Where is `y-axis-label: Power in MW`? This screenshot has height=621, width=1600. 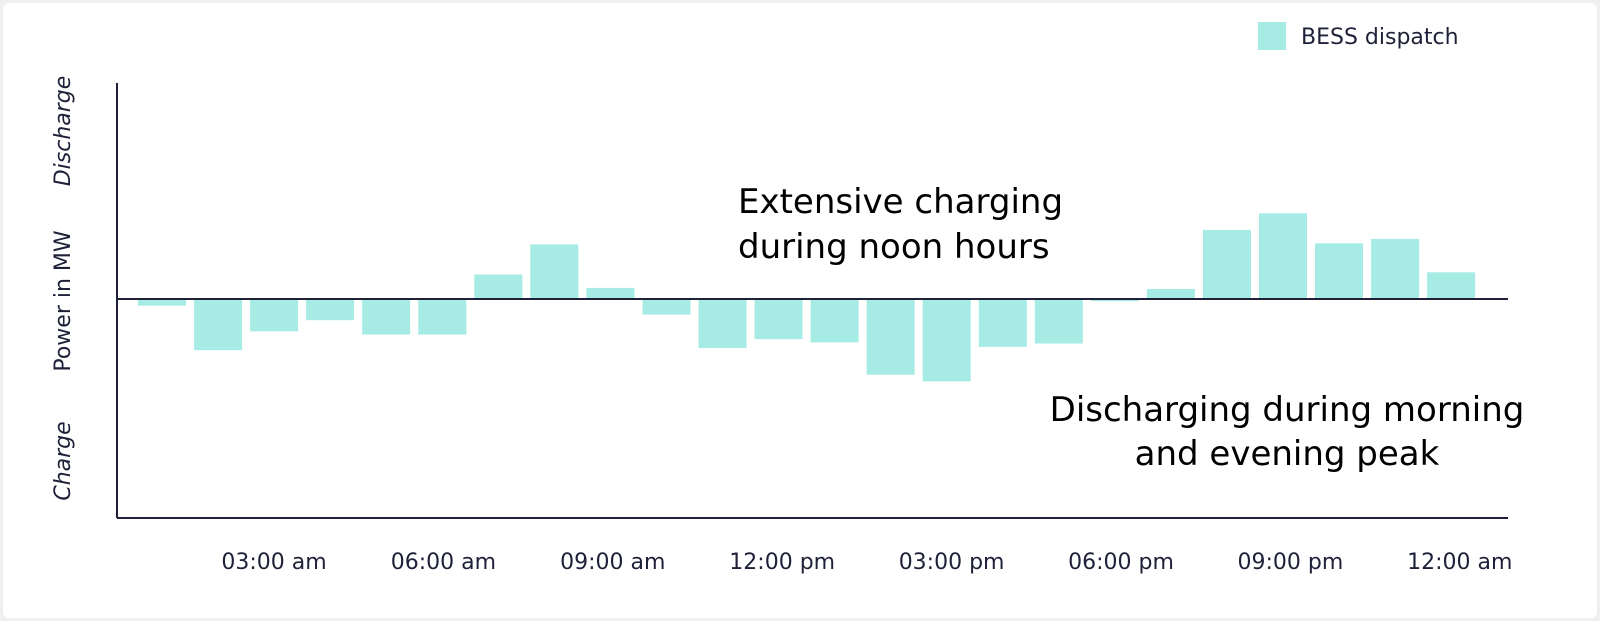 y-axis-label: Power in MW is located at coordinates (63, 301).